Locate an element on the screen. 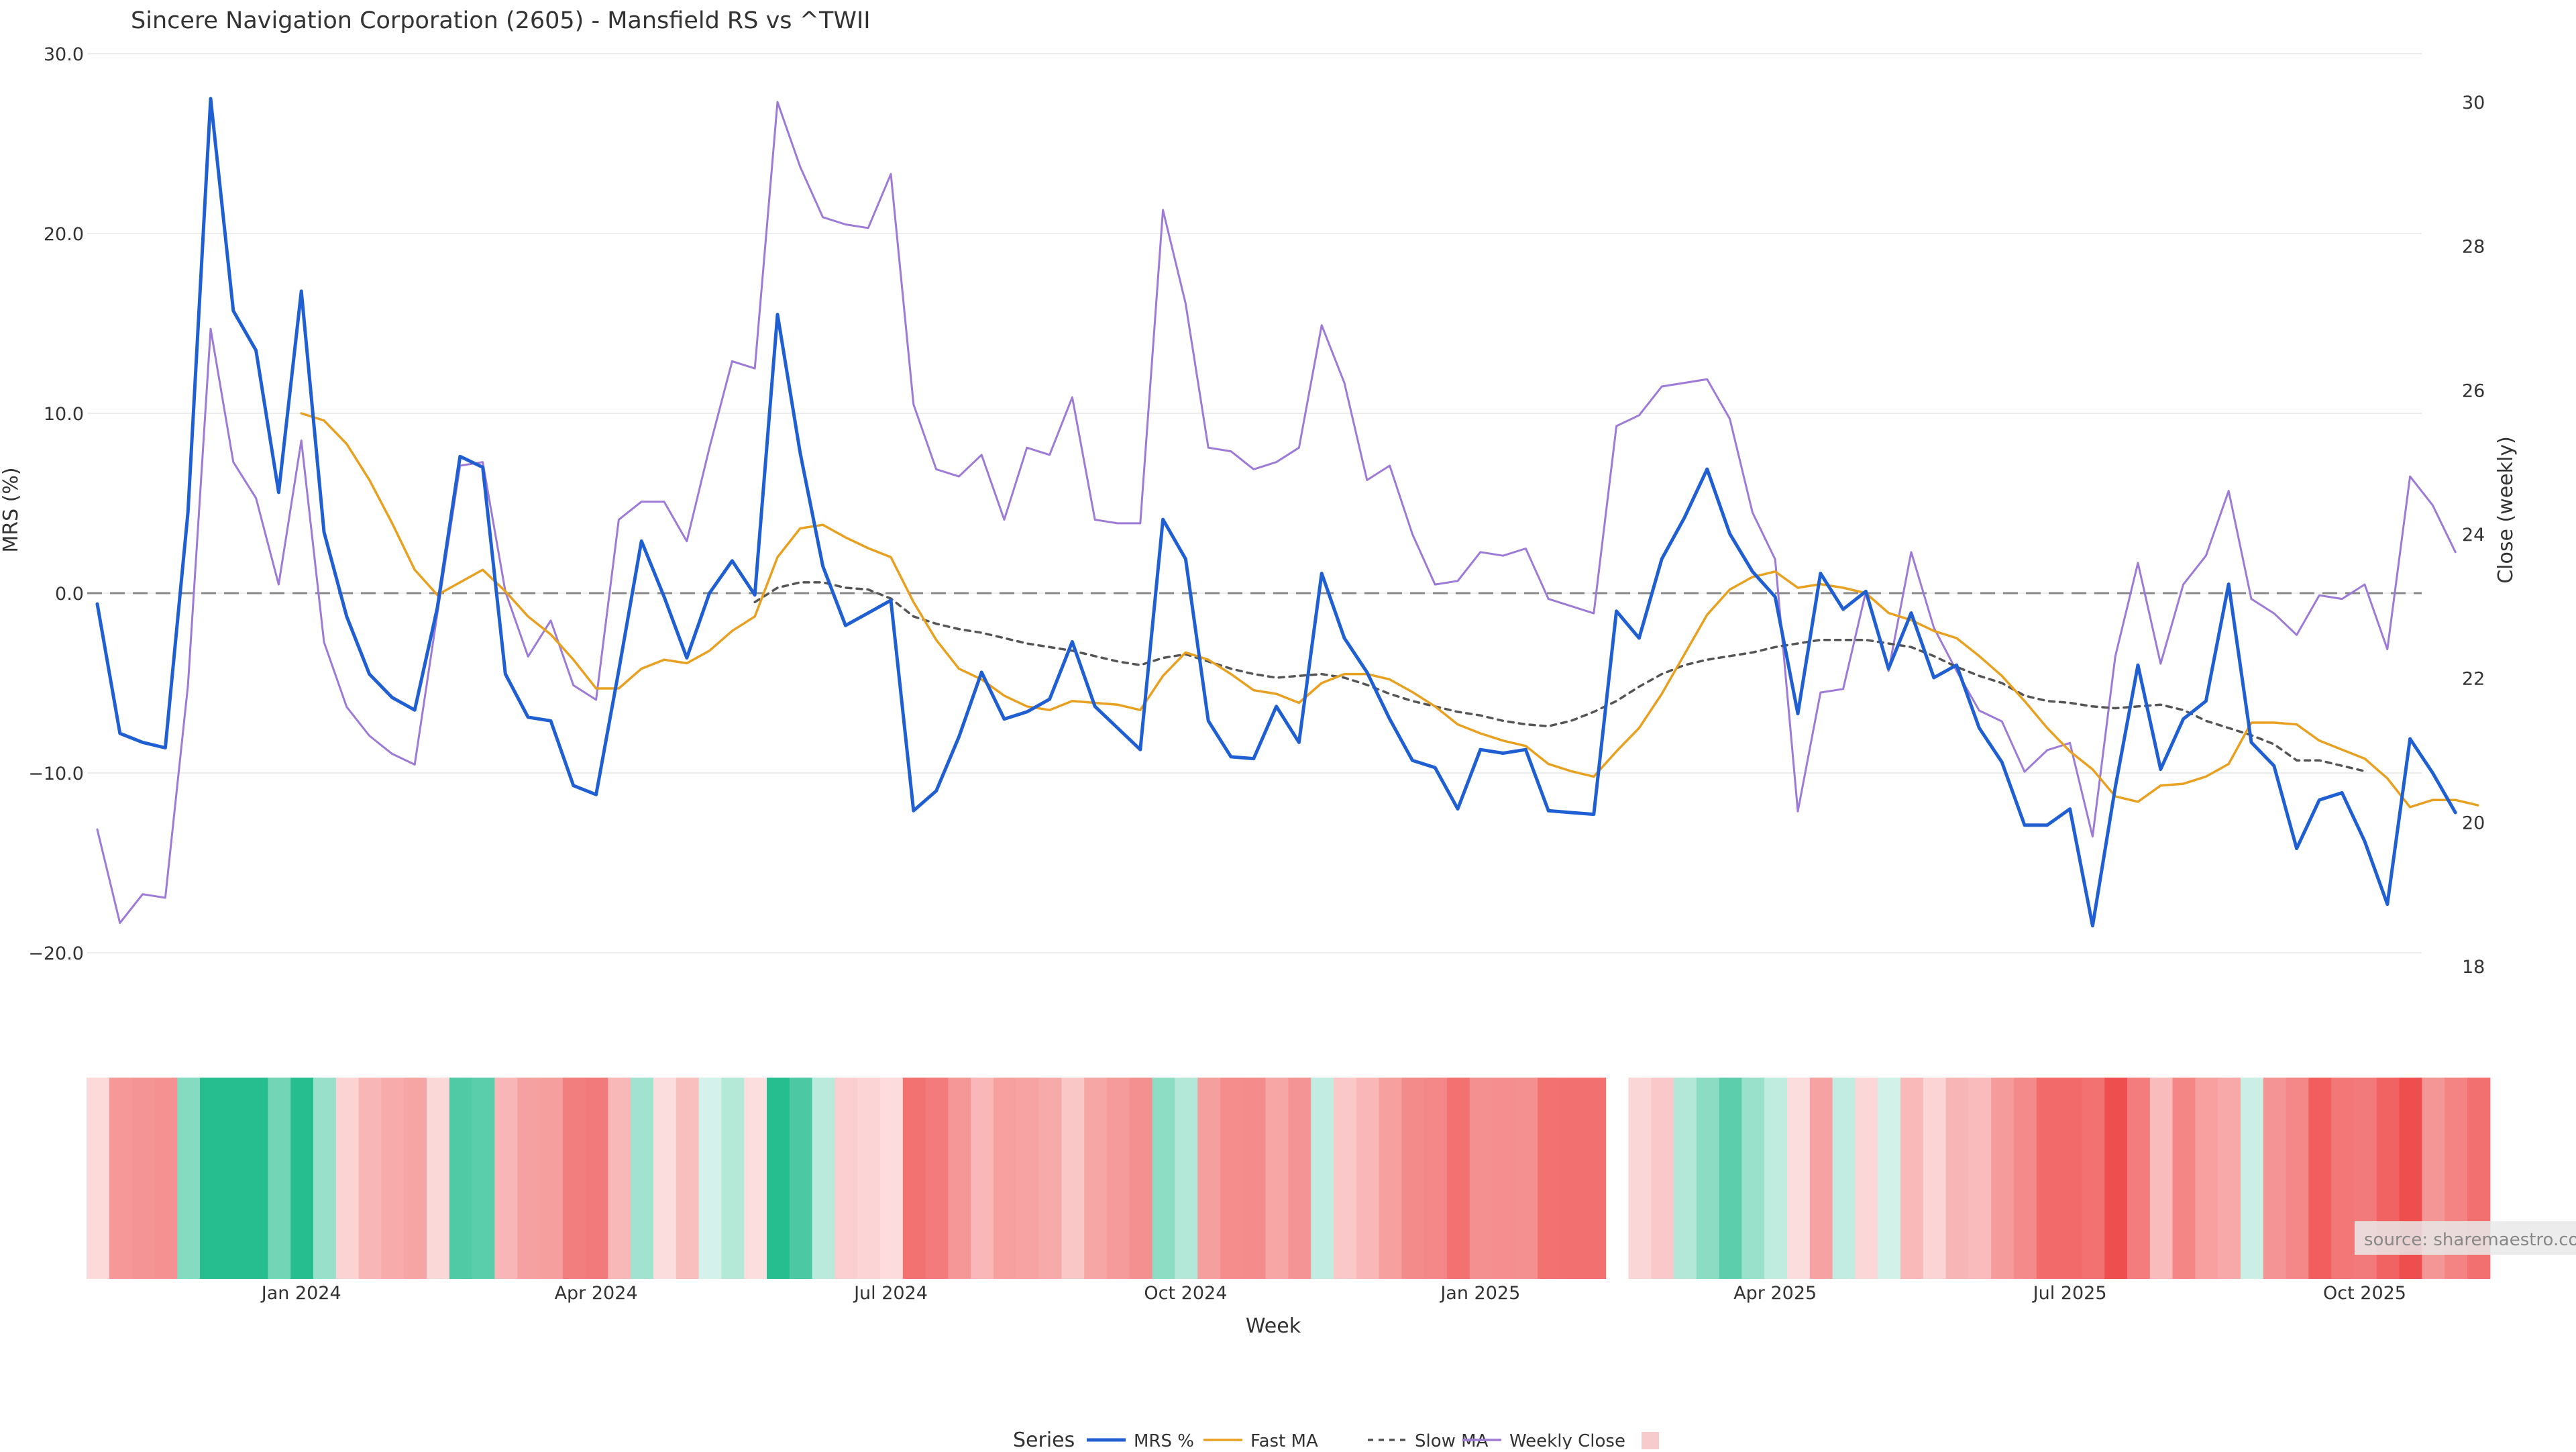 This screenshot has height=1452, width=2576. legend-item-weekly-close: Weekly Close is located at coordinates (1543, 1441).